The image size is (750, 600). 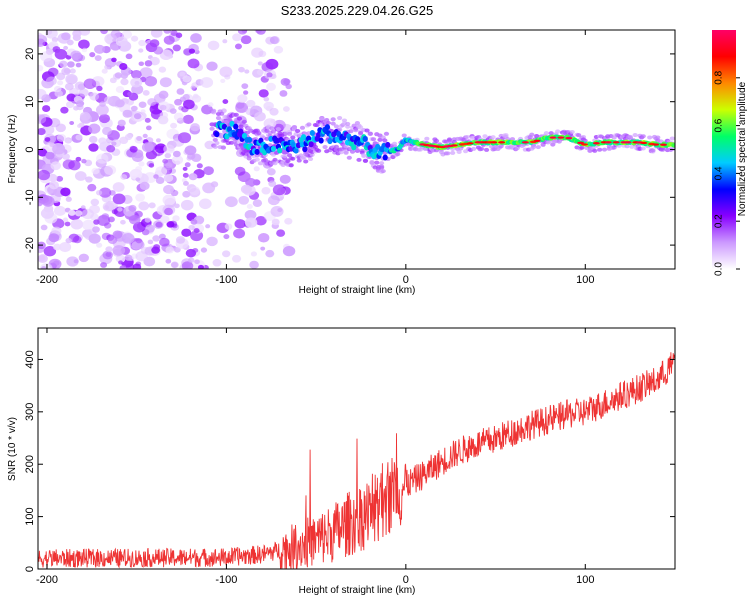 I want to click on spectrogram-xtick-label: -100, so click(x=226, y=280).